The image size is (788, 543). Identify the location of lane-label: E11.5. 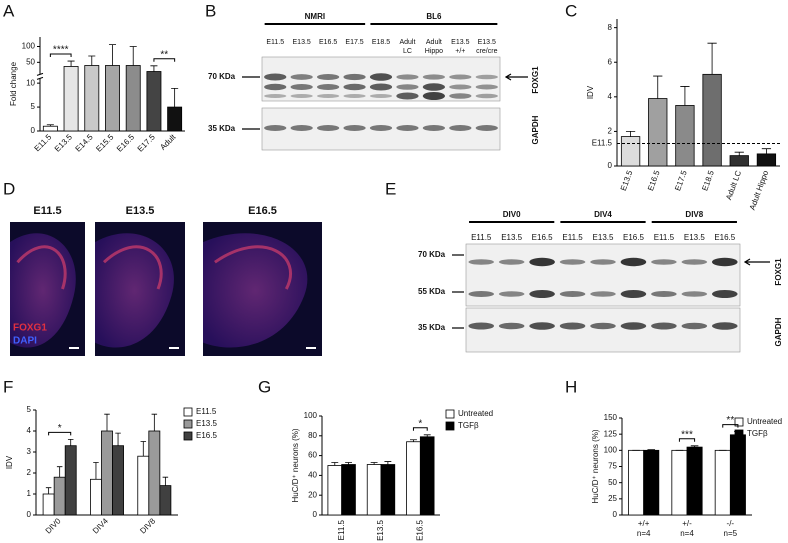
(572, 237).